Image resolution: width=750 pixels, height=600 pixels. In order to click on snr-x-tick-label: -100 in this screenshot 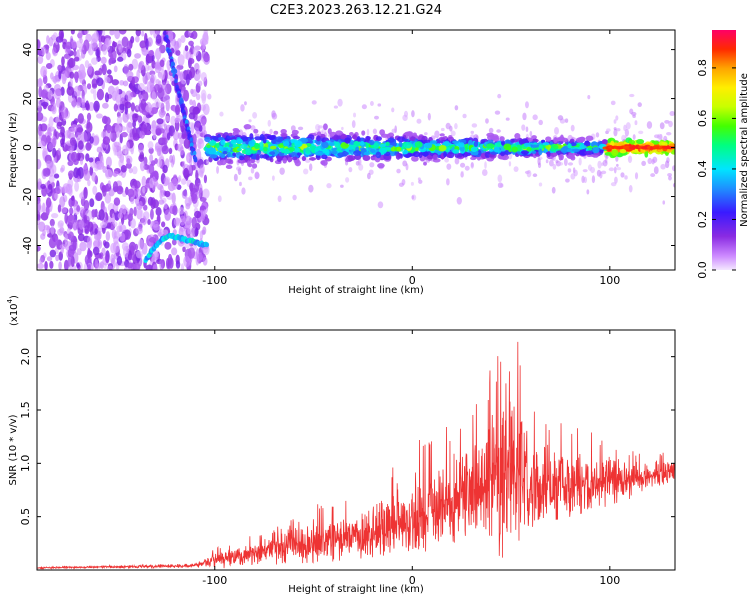, I will do `click(214, 580)`.